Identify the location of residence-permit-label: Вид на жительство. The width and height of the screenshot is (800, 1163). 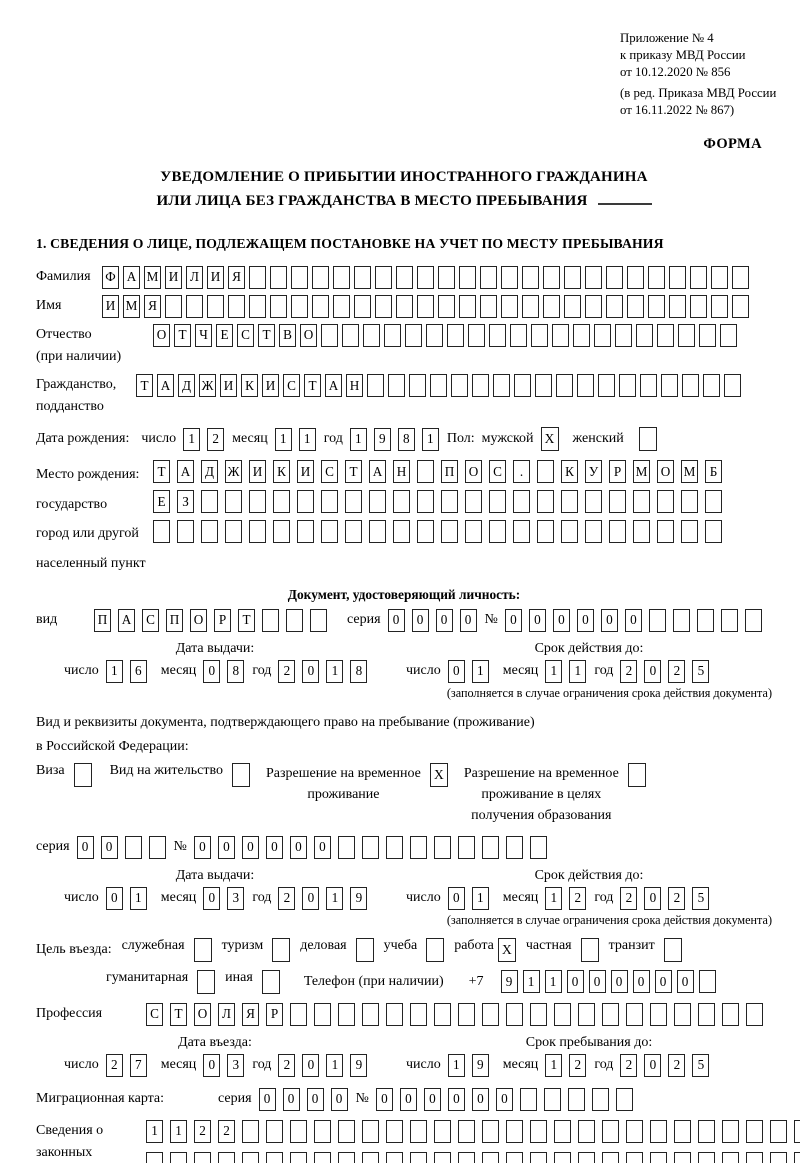
(166, 770).